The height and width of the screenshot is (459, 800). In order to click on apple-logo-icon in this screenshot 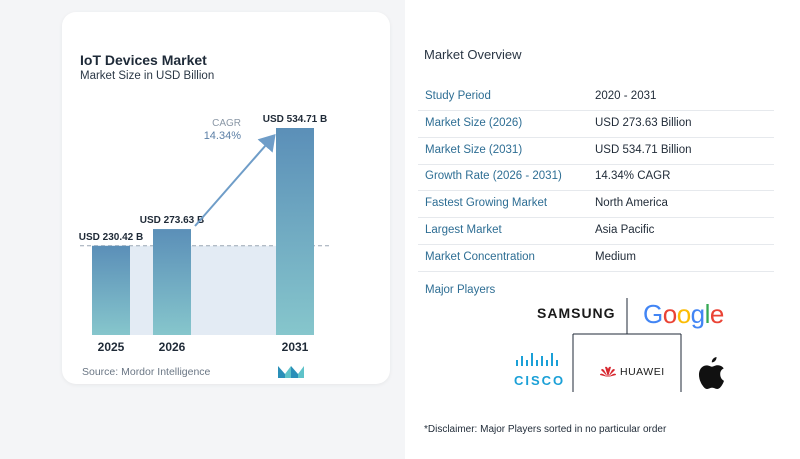, I will do `click(711, 373)`.